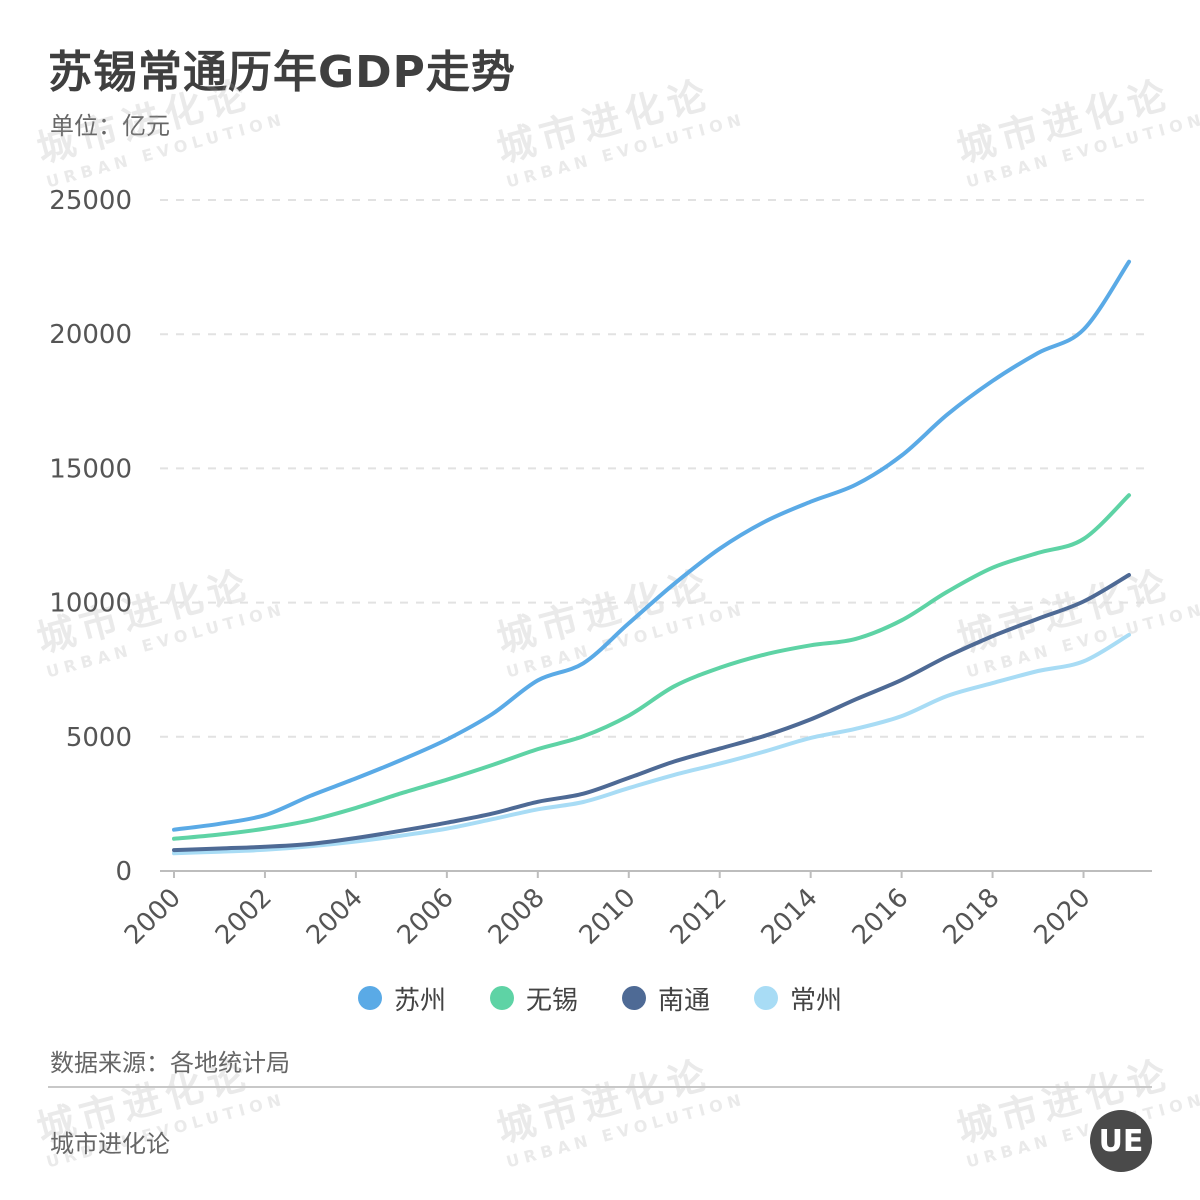 Image resolution: width=1200 pixels, height=1200 pixels. Describe the element at coordinates (972, 917) in the screenshot. I see `x-tick-label: 2018` at that location.